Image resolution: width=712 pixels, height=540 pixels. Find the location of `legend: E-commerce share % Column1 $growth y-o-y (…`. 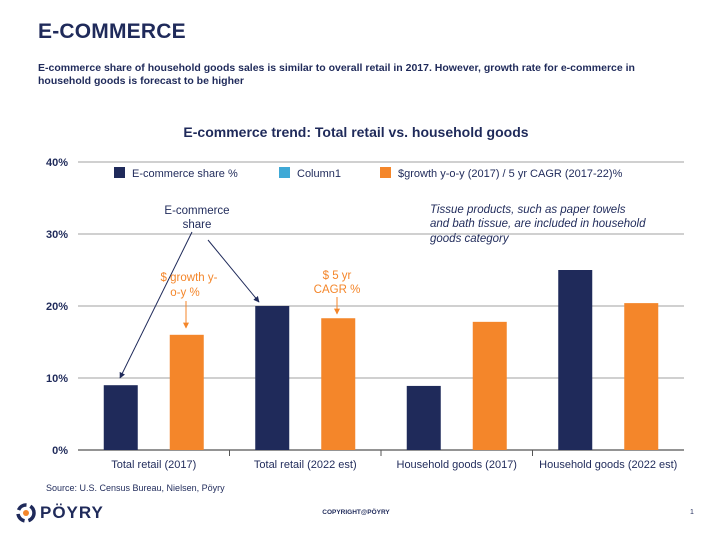

legend: E-commerce share % Column1 $growth y-o-y (… is located at coordinates (368, 173).